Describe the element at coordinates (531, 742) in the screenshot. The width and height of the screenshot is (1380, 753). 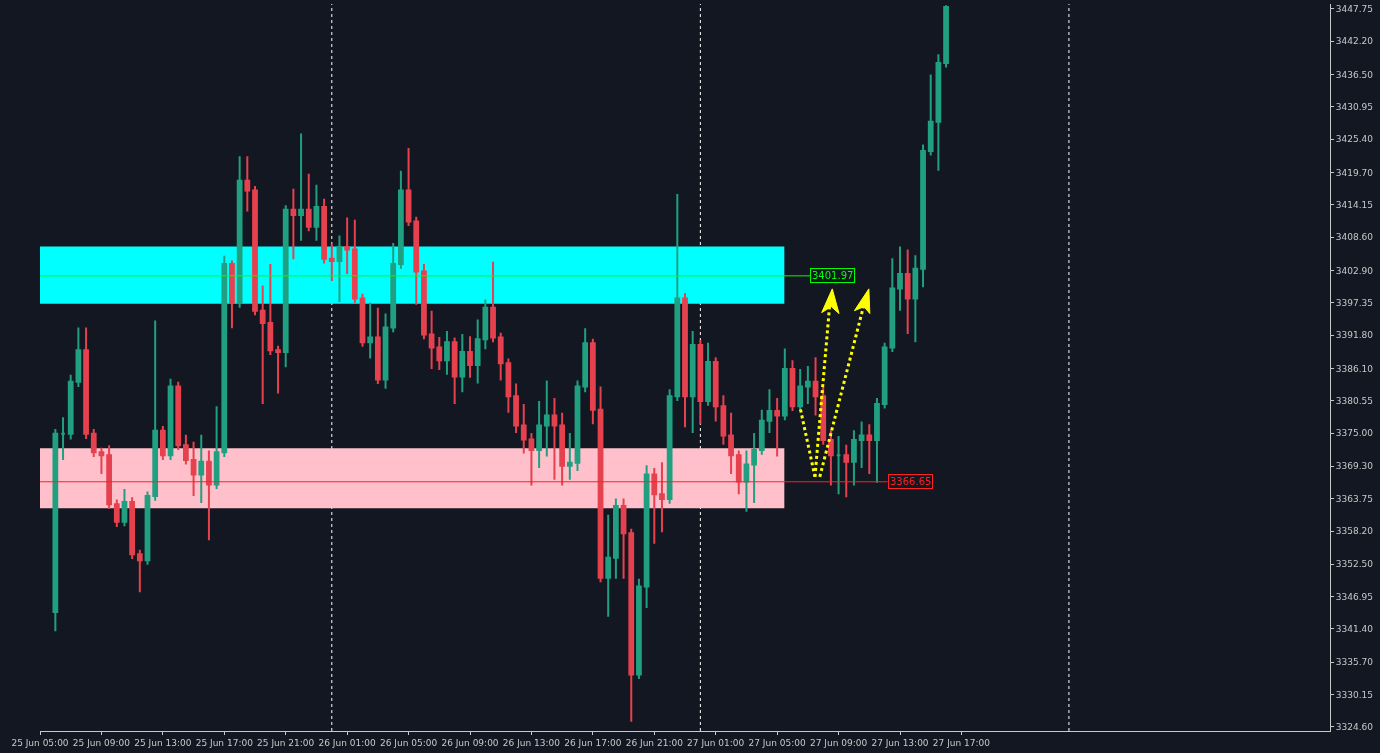
I see `x-tick-label: 26 Jun 13:00` at that location.